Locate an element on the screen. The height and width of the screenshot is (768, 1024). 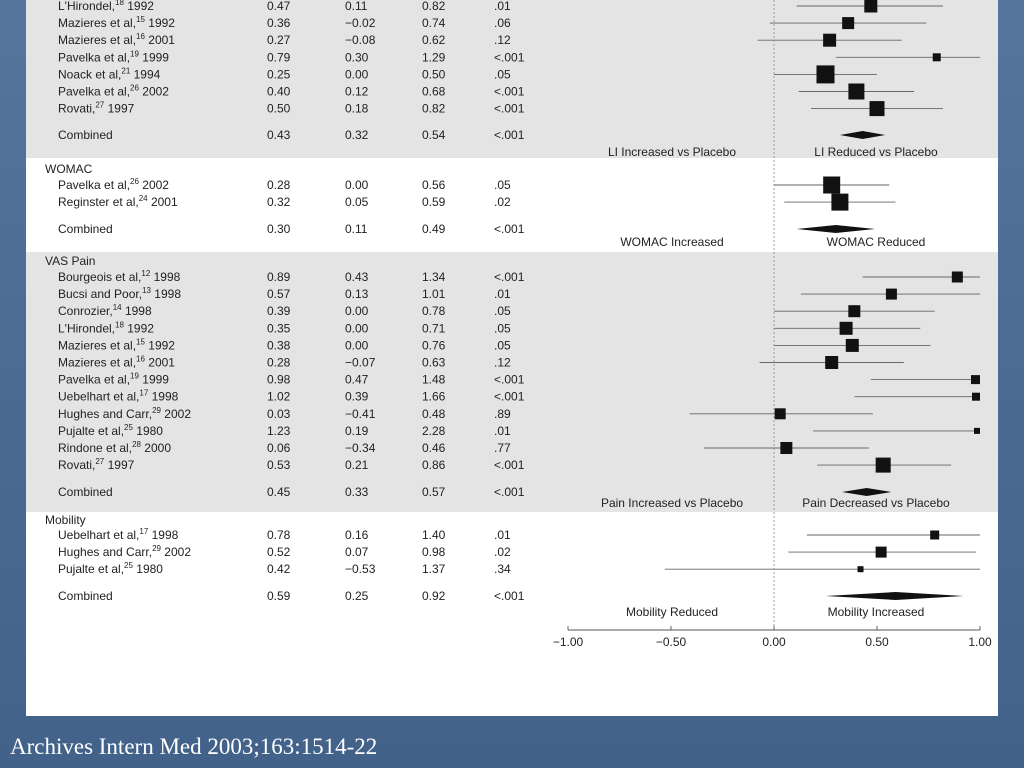
study-name: Uebelhart et al, is located at coordinates (98, 535).